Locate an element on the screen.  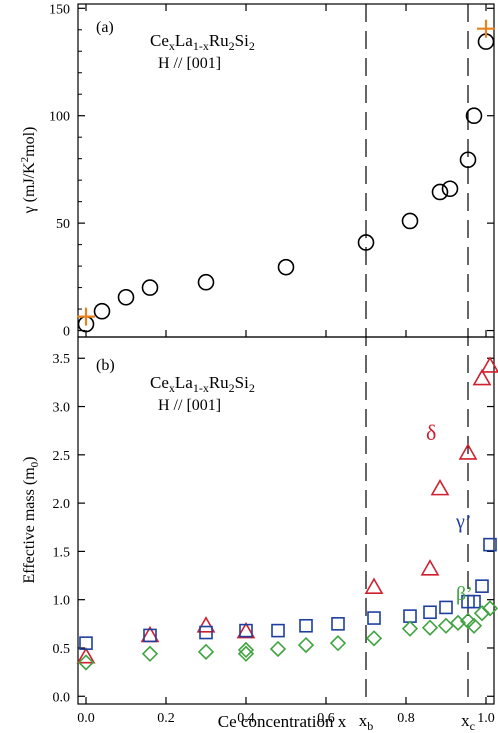
vline-label-xc: xc is located at coordinates (468, 722).